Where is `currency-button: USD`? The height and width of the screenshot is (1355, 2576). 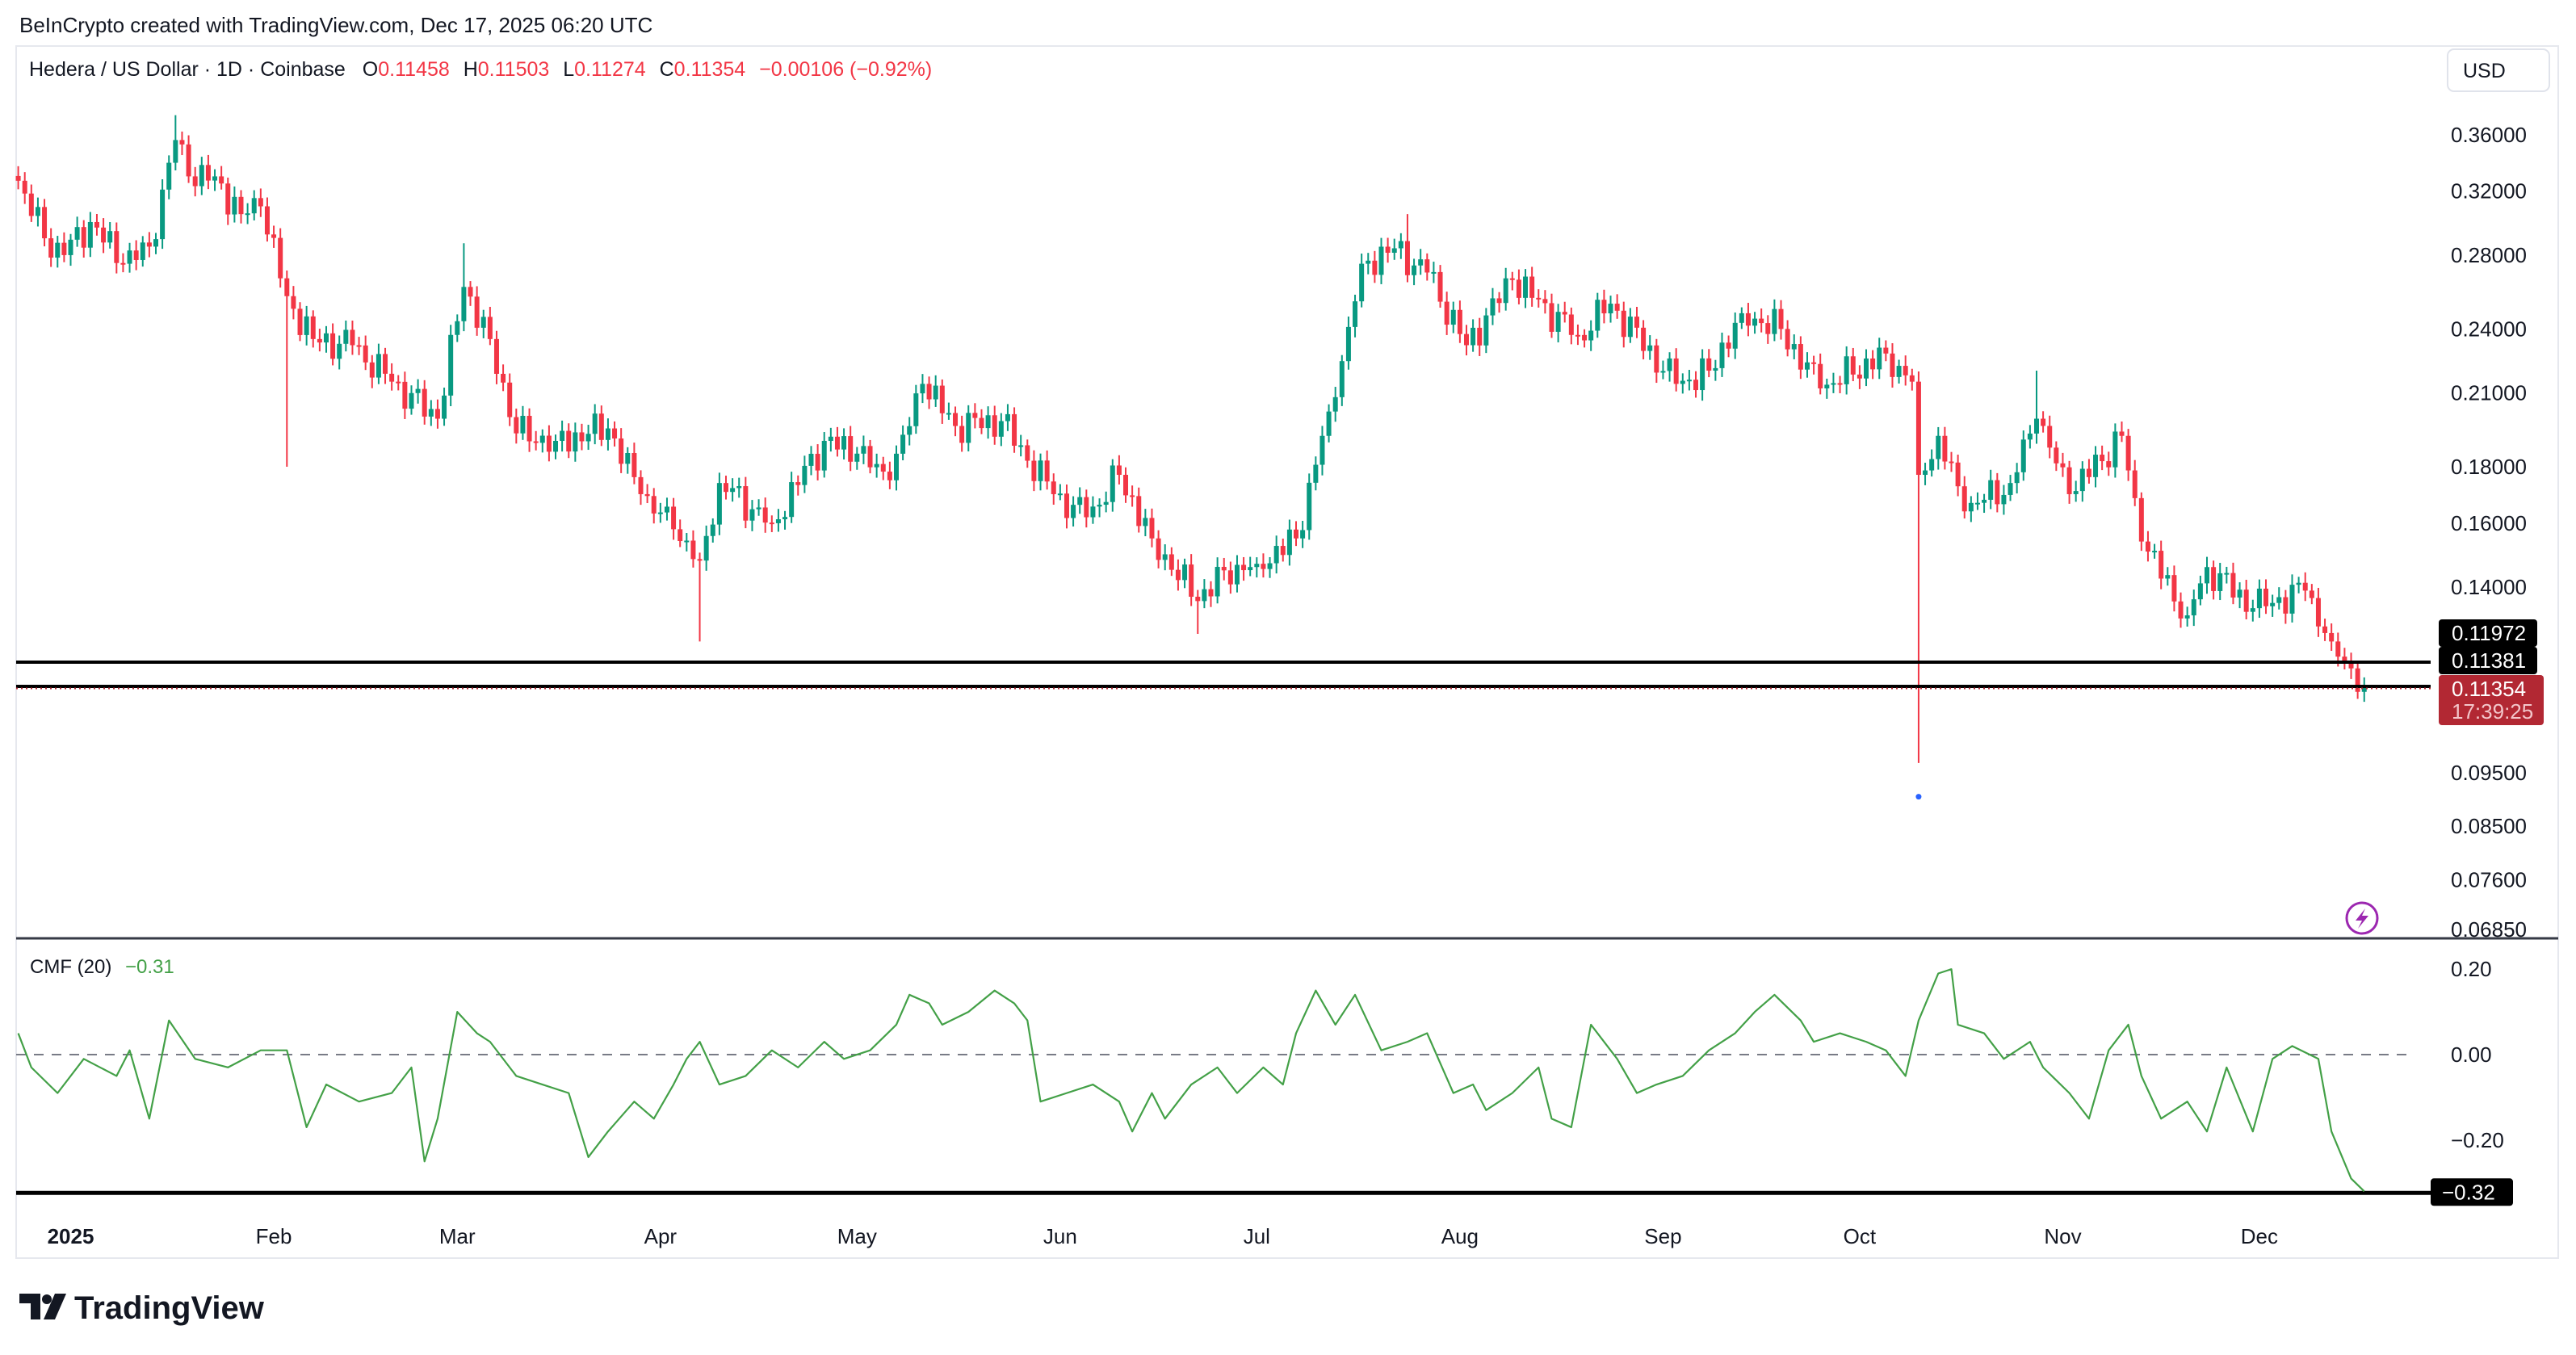 currency-button: USD is located at coordinates (2498, 70).